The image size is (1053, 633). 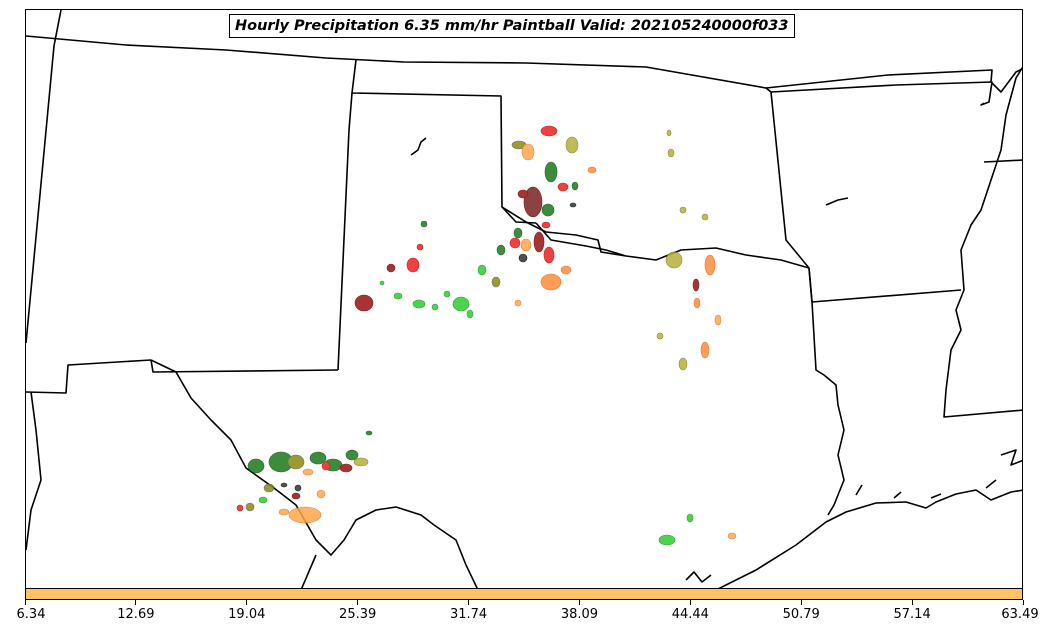 I want to click on ms-al-line, so click(x=1002, y=161).